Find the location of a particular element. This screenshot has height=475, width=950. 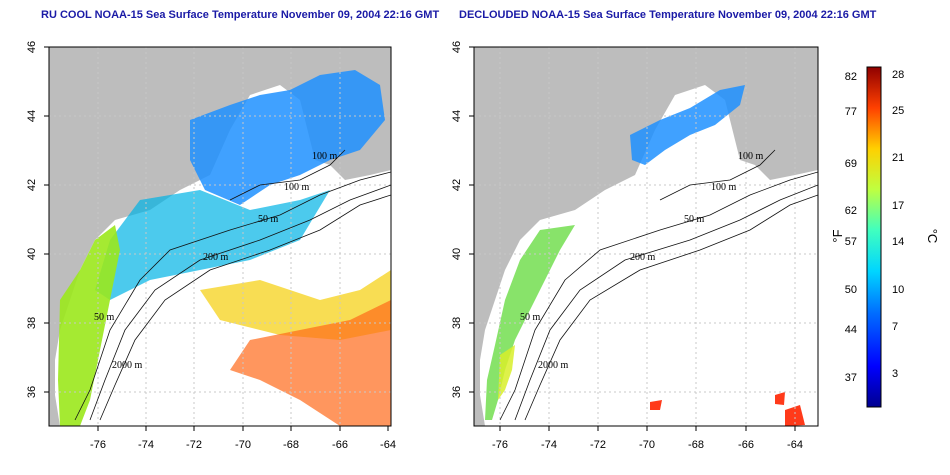

right-map-sst-coastal is located at coordinates (530, 322).